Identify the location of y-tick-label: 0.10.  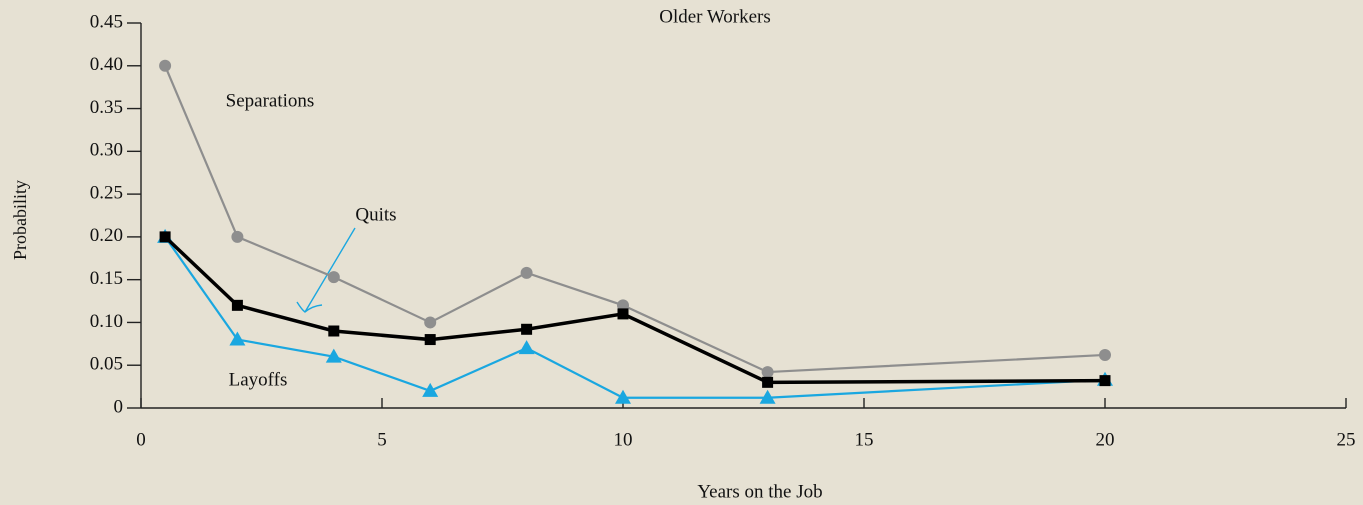
(106, 321).